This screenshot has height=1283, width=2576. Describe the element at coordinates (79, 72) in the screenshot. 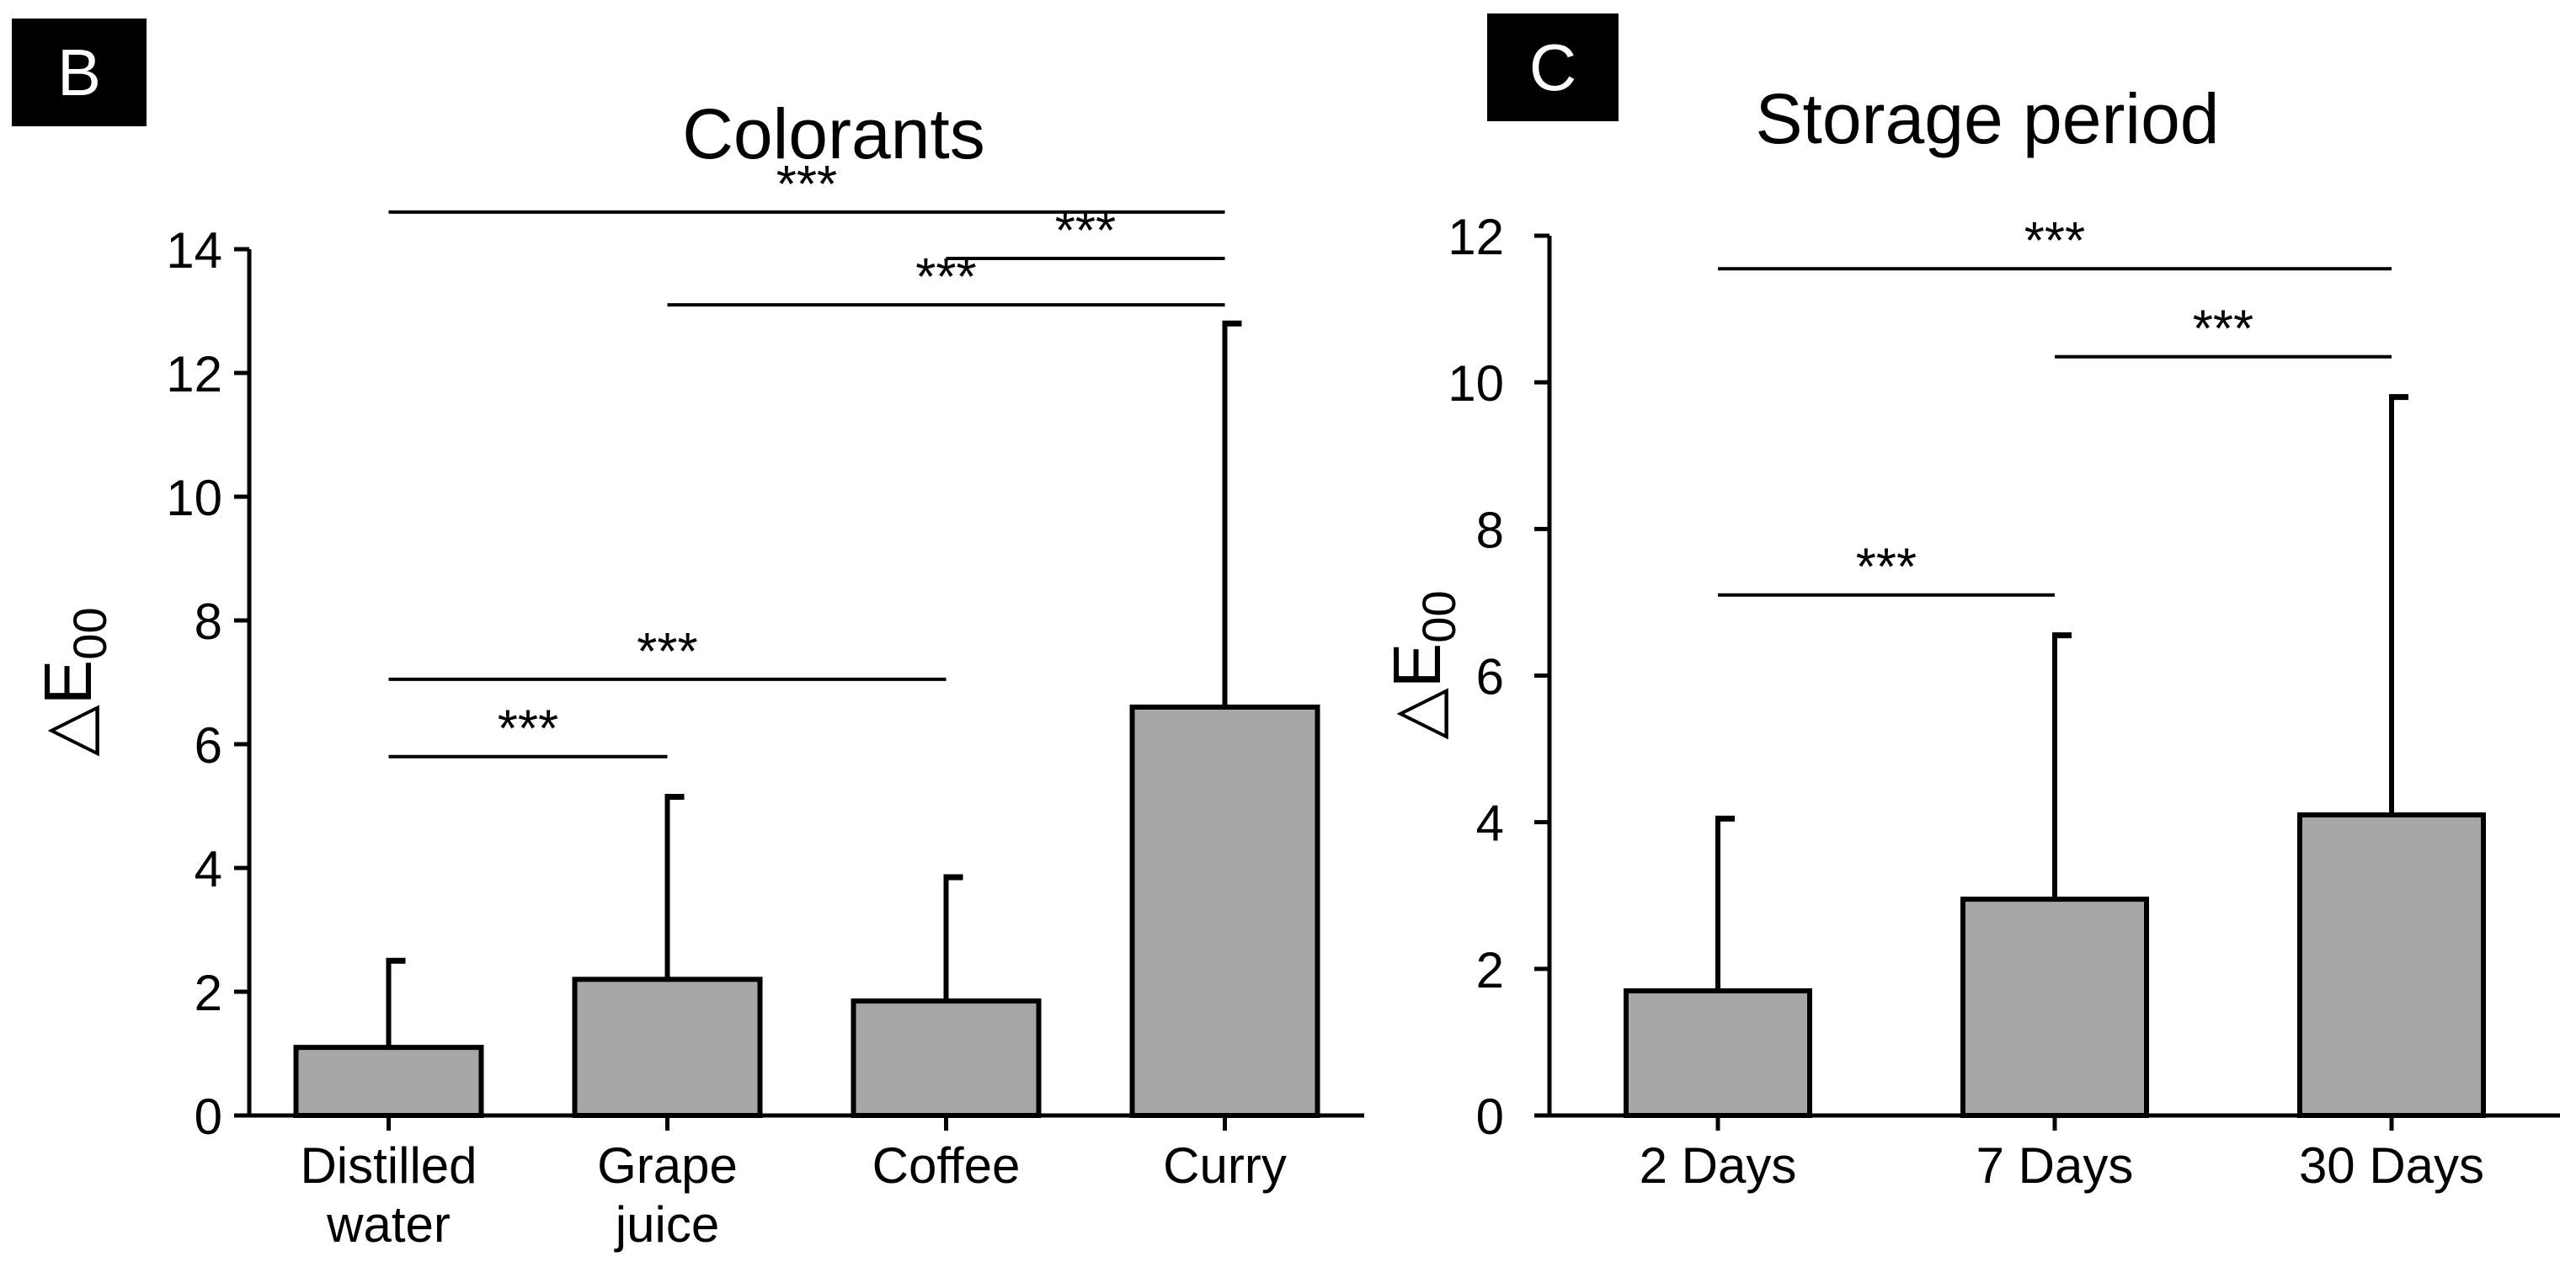

I see `panel-label-b: B` at that location.